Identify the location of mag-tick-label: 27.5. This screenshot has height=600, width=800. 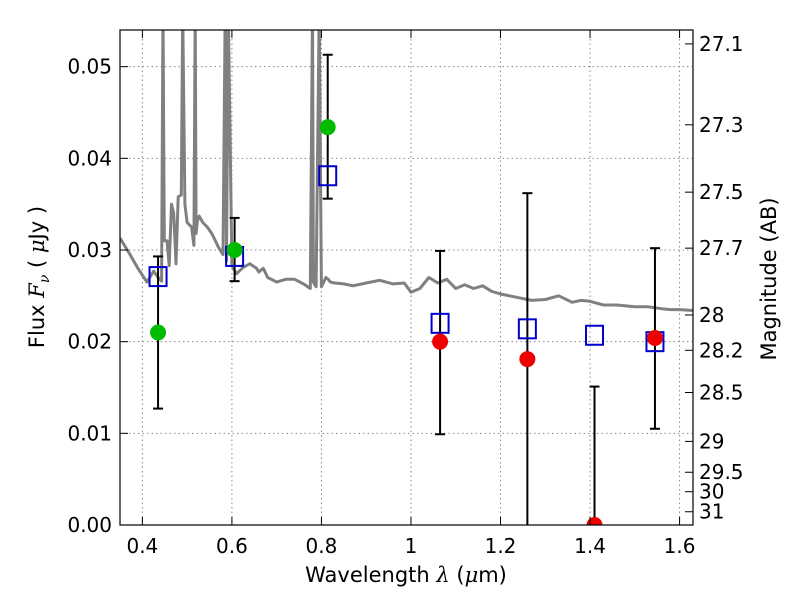
(721, 192).